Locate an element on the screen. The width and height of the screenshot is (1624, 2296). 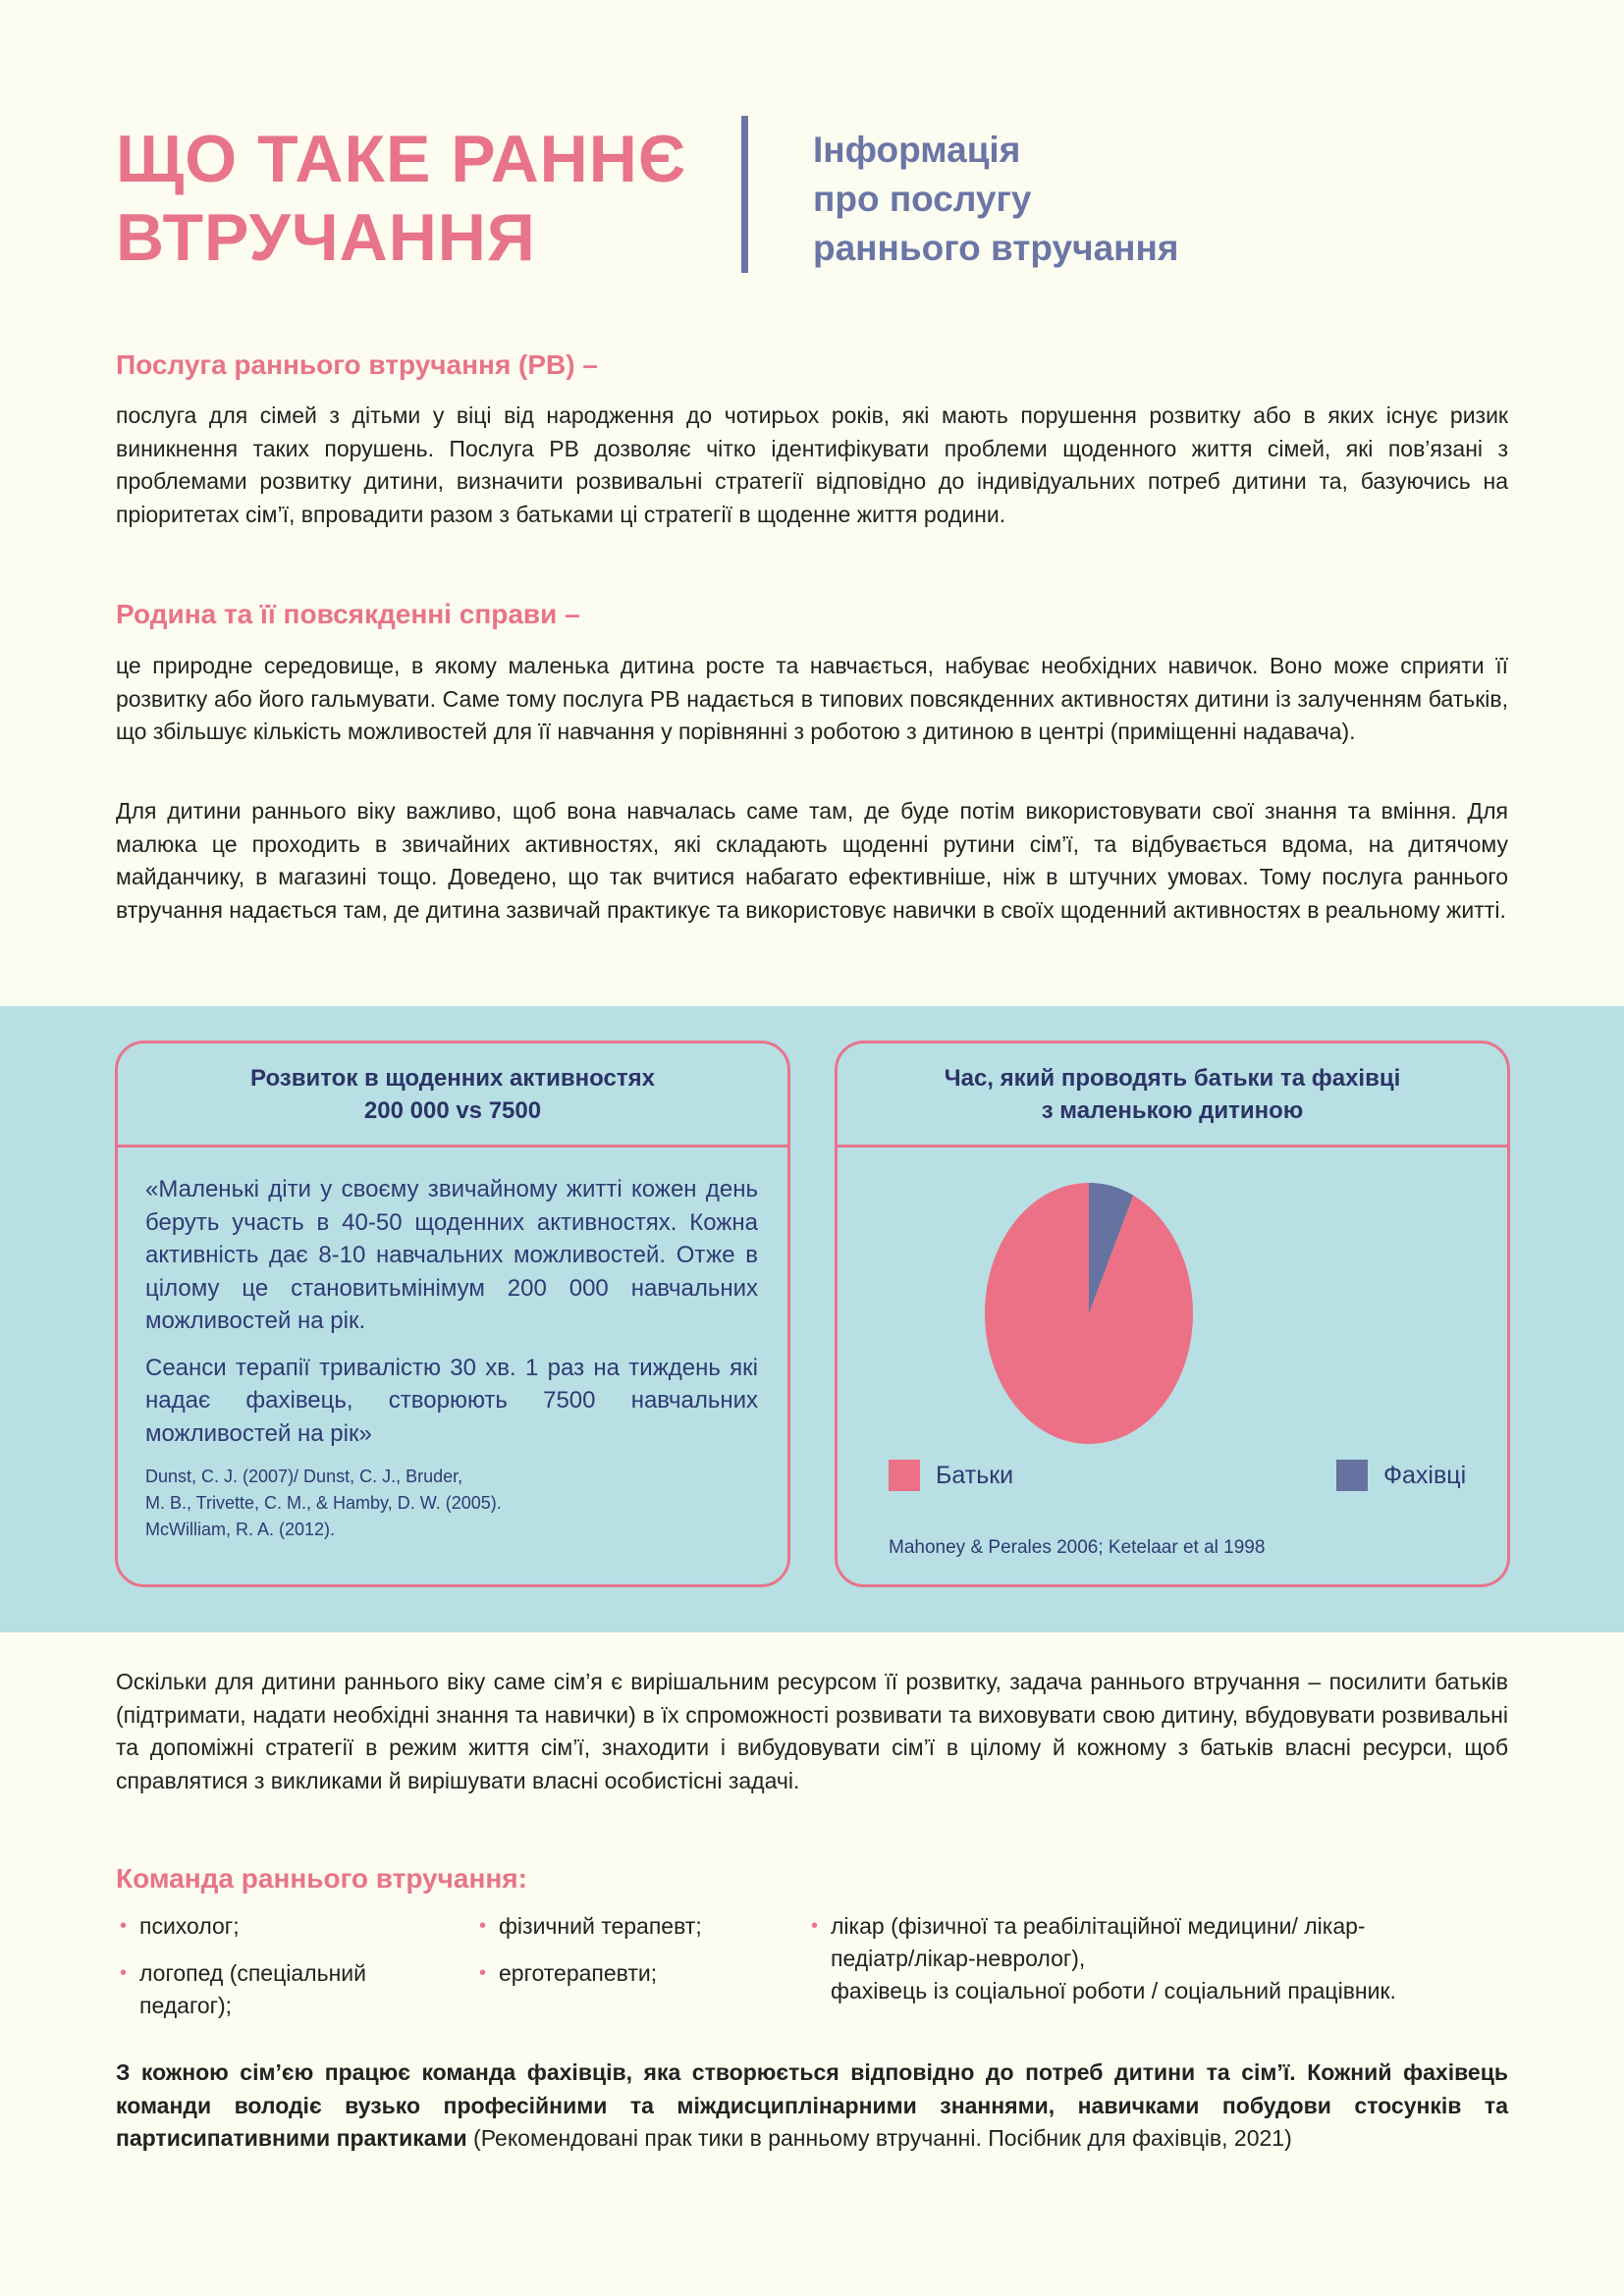
subtitle-line: Інформація is located at coordinates (917, 150).